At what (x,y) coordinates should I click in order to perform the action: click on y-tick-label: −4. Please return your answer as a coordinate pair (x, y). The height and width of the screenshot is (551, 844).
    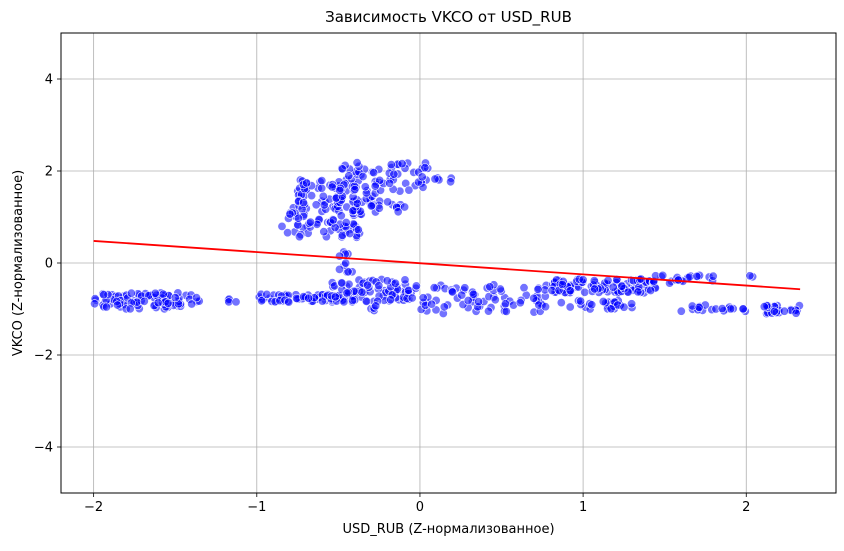
    Looking at the image, I should click on (43, 448).